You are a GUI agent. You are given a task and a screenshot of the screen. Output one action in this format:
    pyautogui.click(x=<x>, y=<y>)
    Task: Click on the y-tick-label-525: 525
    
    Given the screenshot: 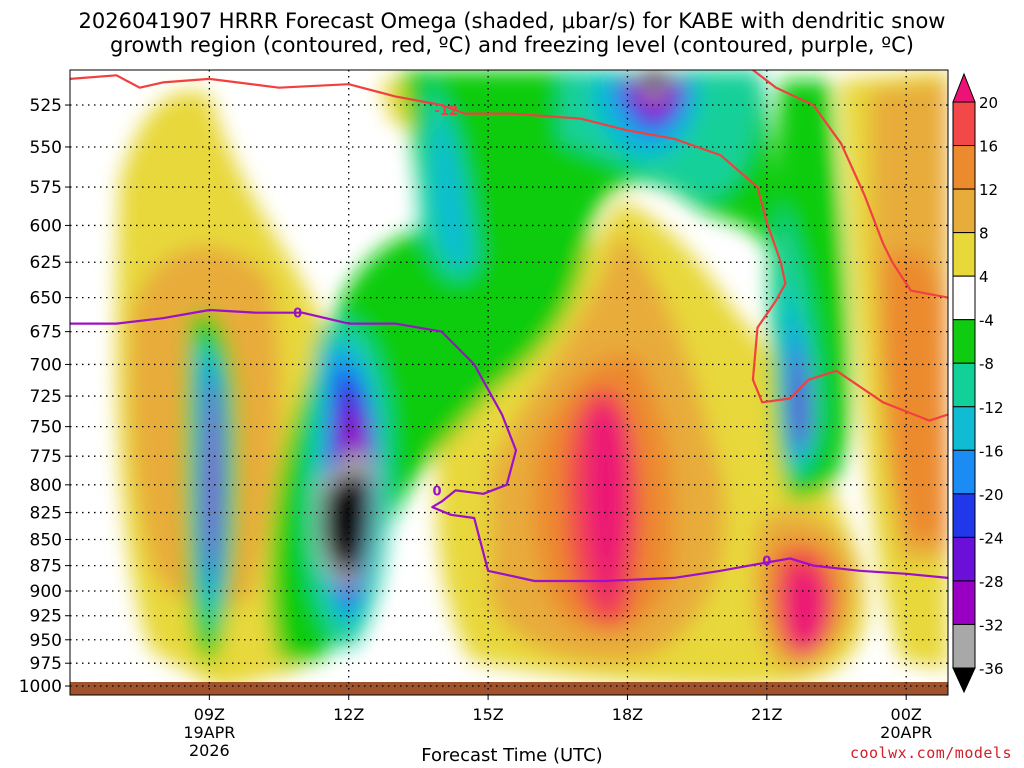 What is the action you would take?
    pyautogui.click(x=46, y=106)
    